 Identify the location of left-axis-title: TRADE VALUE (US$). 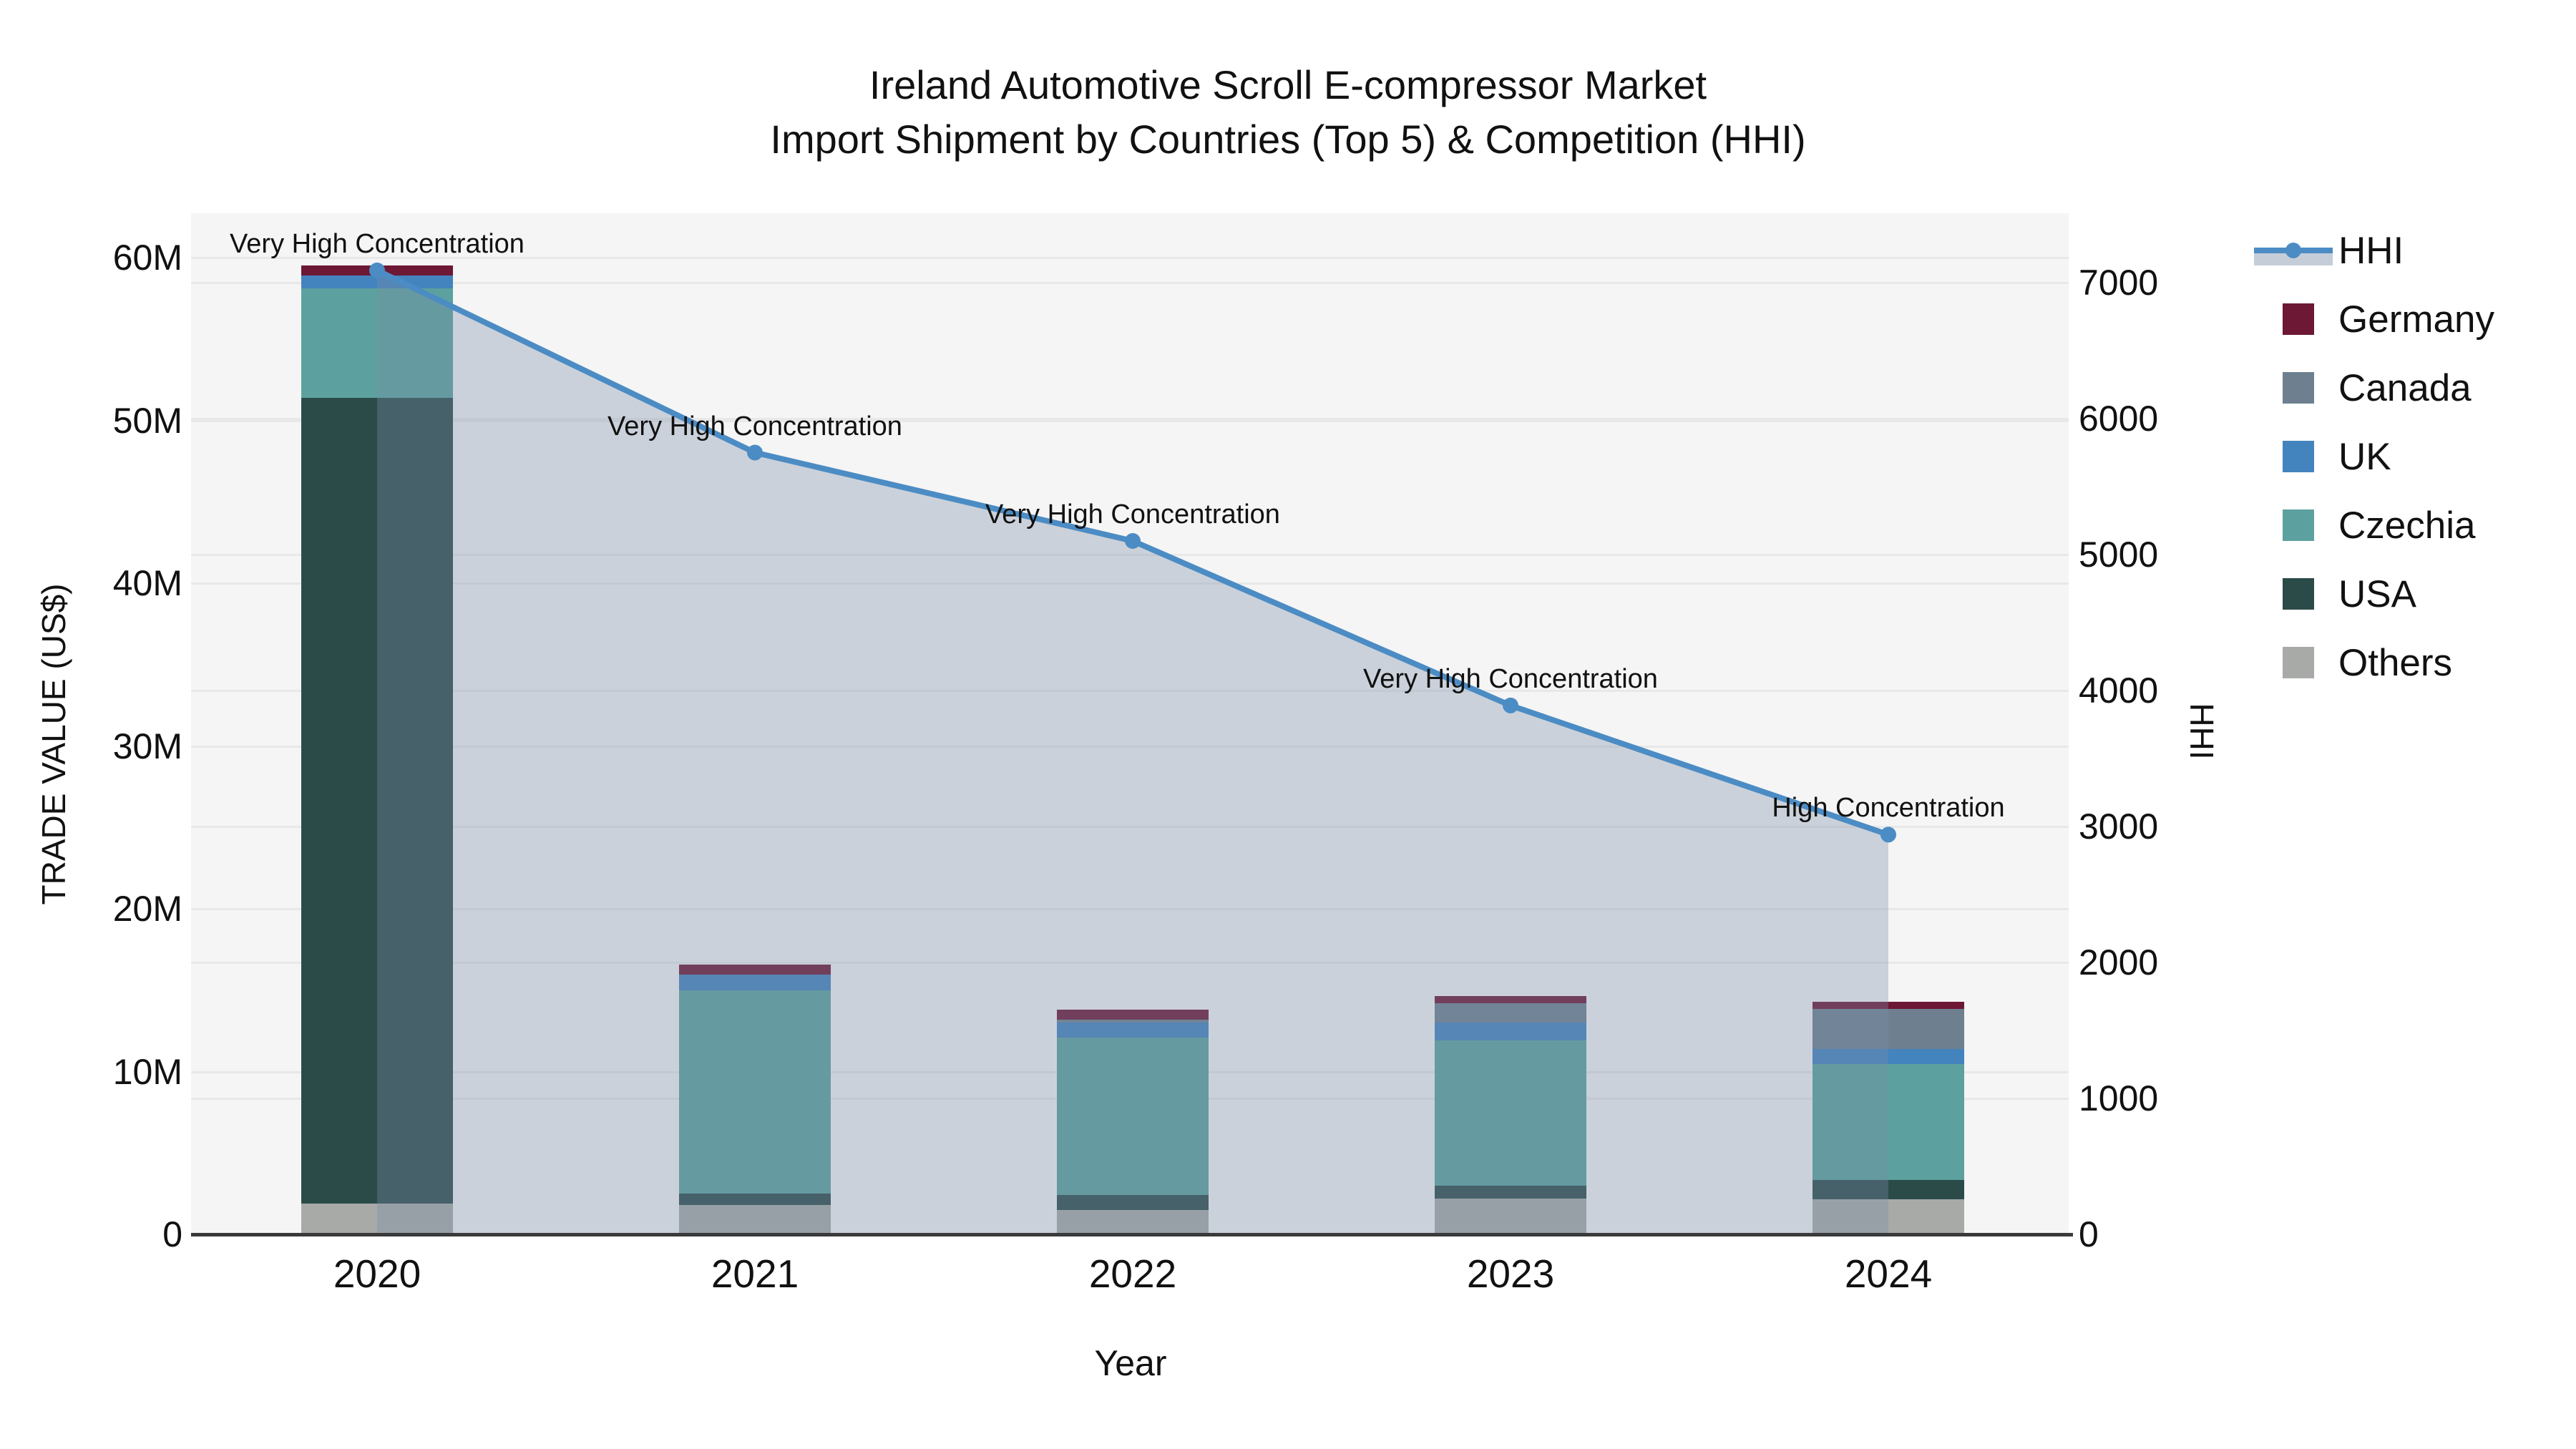
(53, 744).